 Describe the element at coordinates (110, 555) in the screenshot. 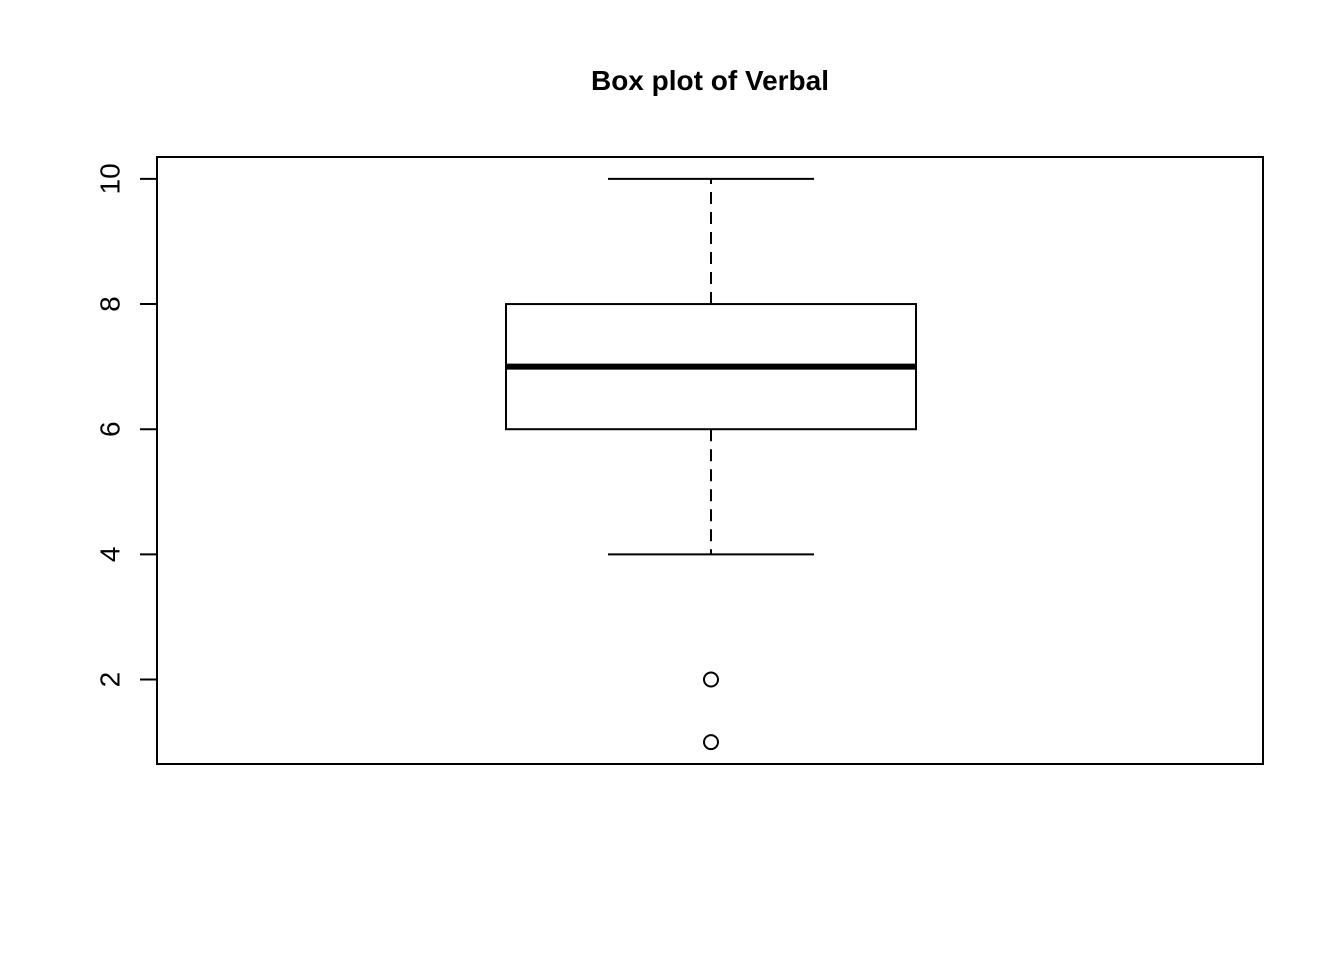

I see `y-tick-label: 4` at that location.